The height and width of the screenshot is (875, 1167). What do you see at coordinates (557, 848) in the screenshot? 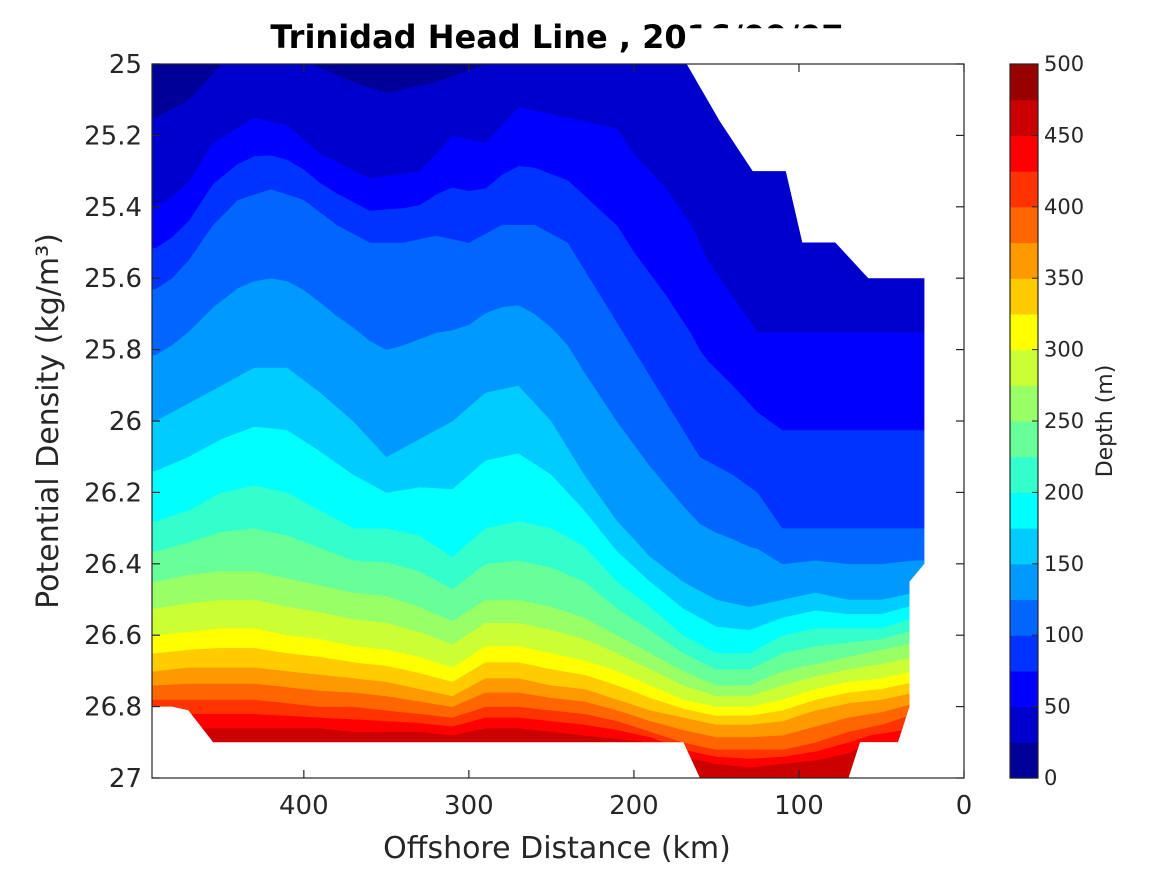
I see `x-axis-label: Offshore Distance (km)` at bounding box center [557, 848].